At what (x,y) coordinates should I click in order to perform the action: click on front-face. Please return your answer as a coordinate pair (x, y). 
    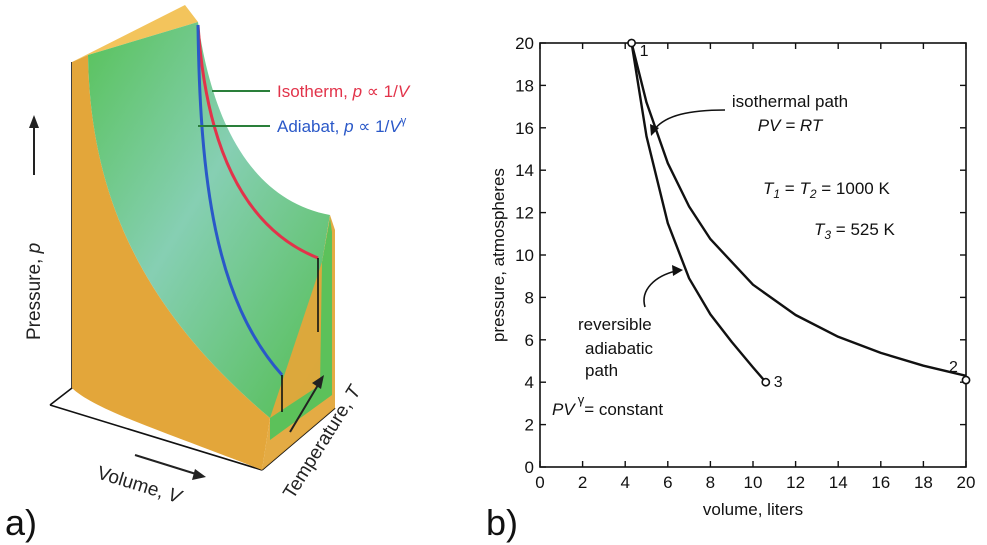
    Looking at the image, I should click on (298, 342).